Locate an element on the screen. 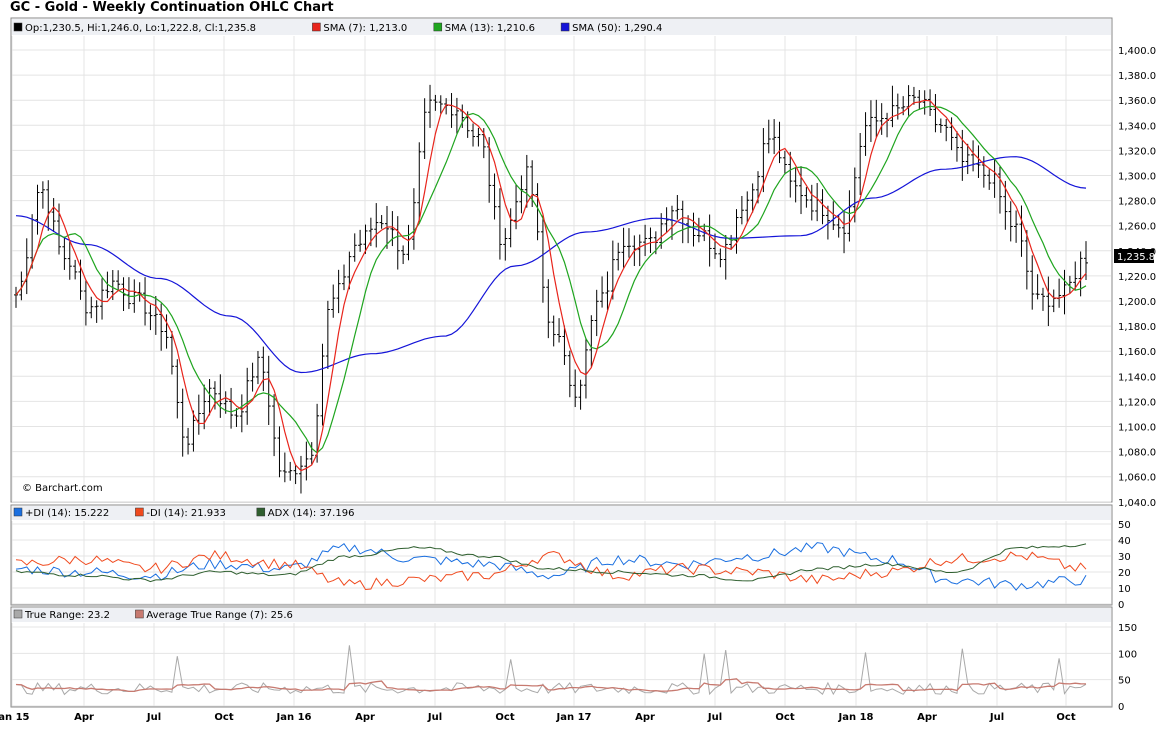 The image size is (1156, 748). x-tick-label: Jan 17 is located at coordinates (574, 717).